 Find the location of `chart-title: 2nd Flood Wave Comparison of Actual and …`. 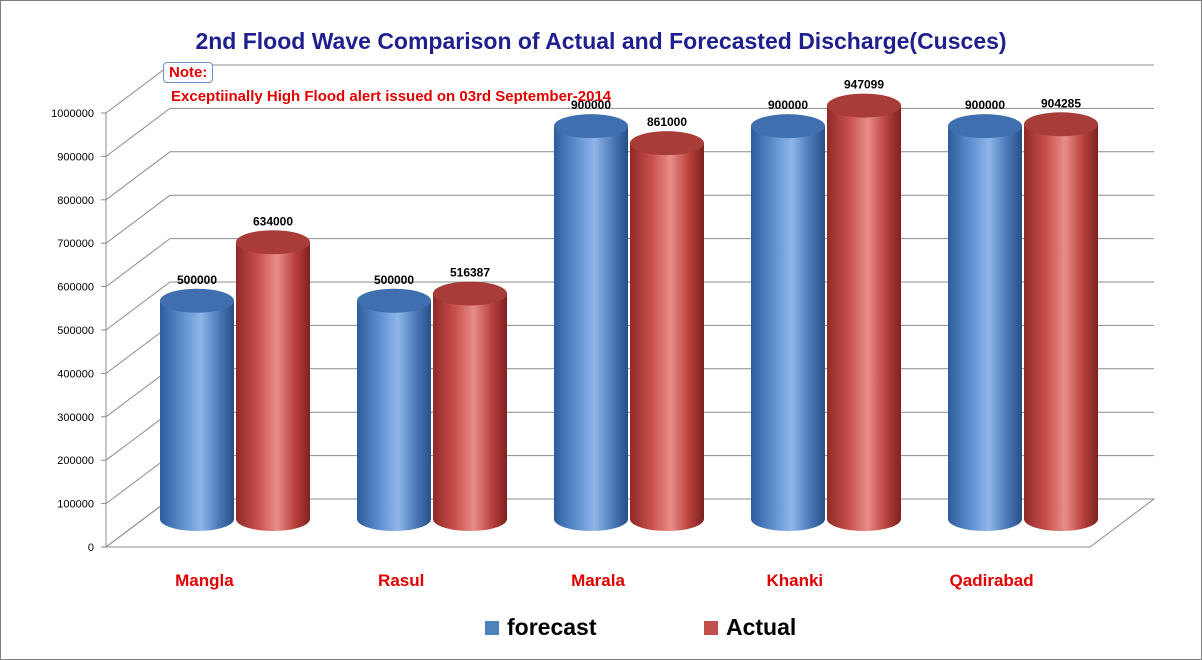

chart-title: 2nd Flood Wave Comparison of Actual and … is located at coordinates (601, 41).